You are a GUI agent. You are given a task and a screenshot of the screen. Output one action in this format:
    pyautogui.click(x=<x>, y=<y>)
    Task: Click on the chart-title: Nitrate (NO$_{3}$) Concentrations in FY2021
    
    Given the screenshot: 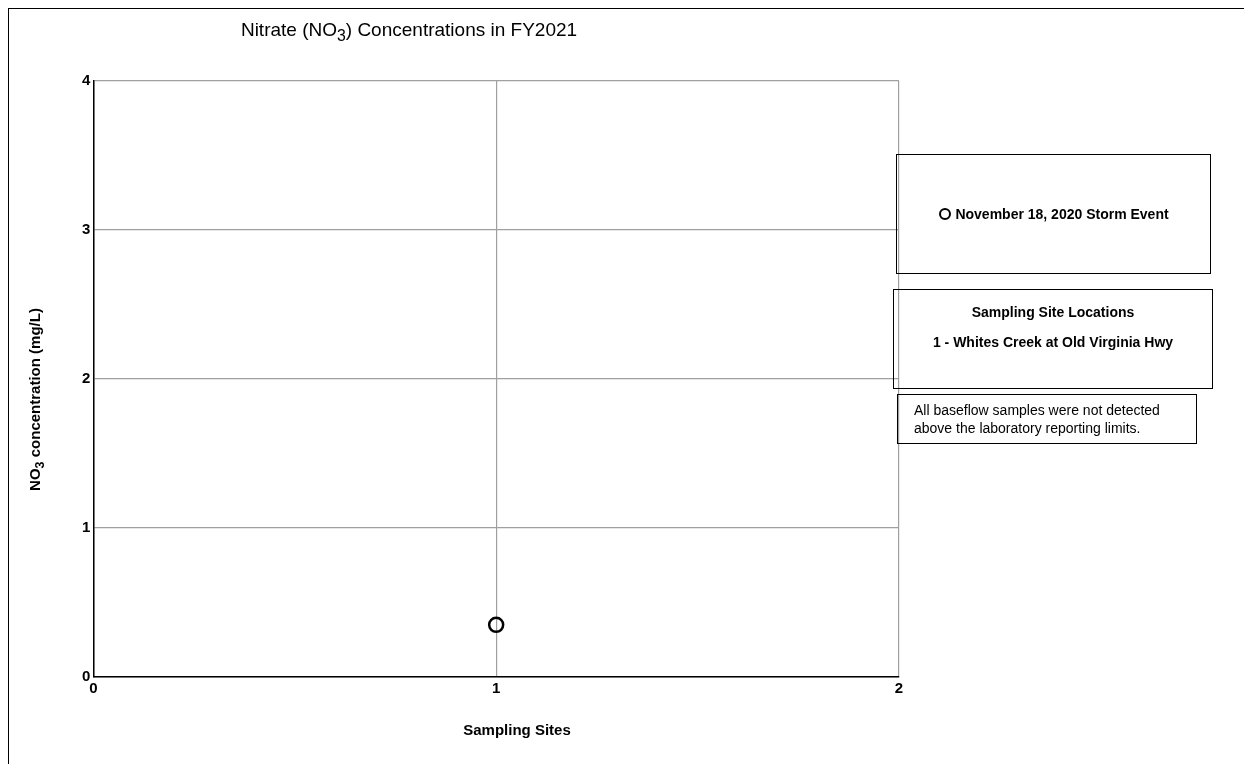 What is the action you would take?
    pyautogui.click(x=409, y=32)
    